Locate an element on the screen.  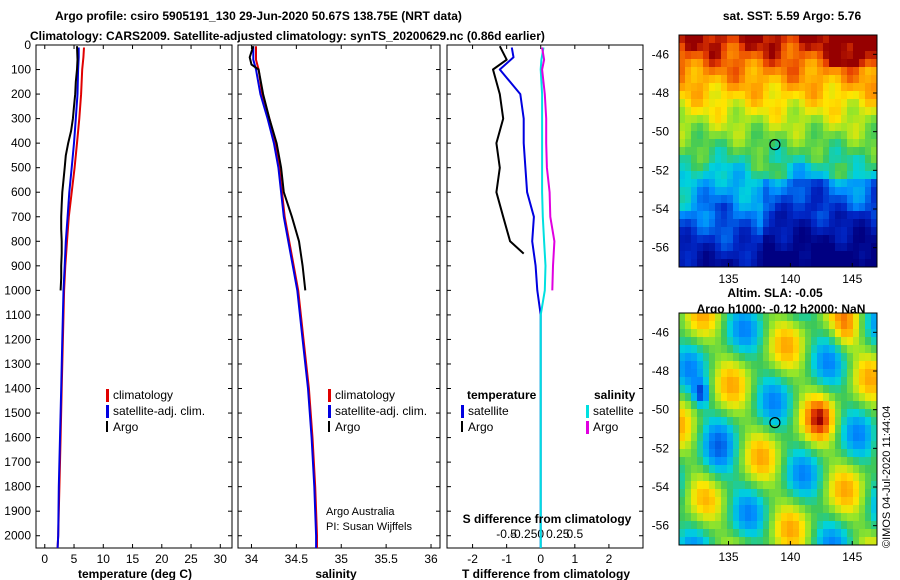
legend-swatch-satellite is located at coordinates (107, 411).